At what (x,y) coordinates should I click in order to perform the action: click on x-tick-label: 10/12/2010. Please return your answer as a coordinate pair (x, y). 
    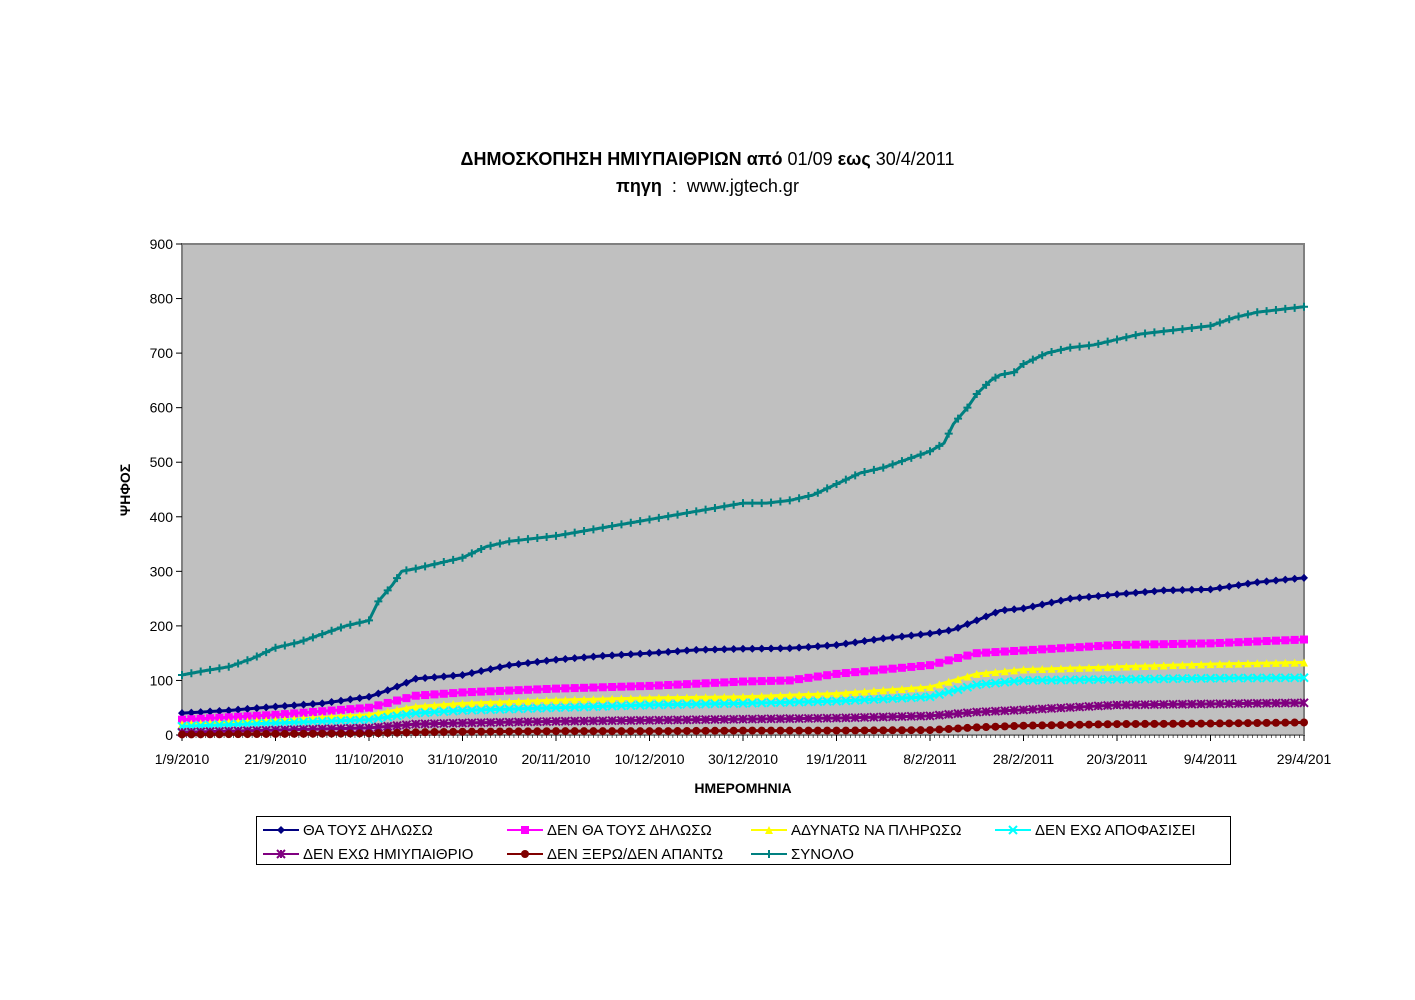
    Looking at the image, I should click on (649, 759).